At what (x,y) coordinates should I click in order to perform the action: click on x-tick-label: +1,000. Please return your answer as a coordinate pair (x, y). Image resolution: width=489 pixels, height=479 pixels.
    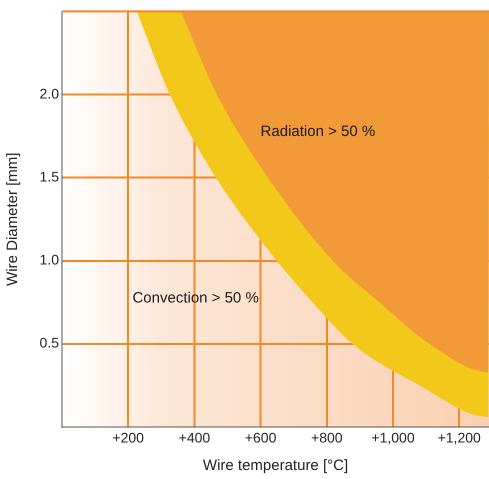
    Looking at the image, I should click on (393, 437).